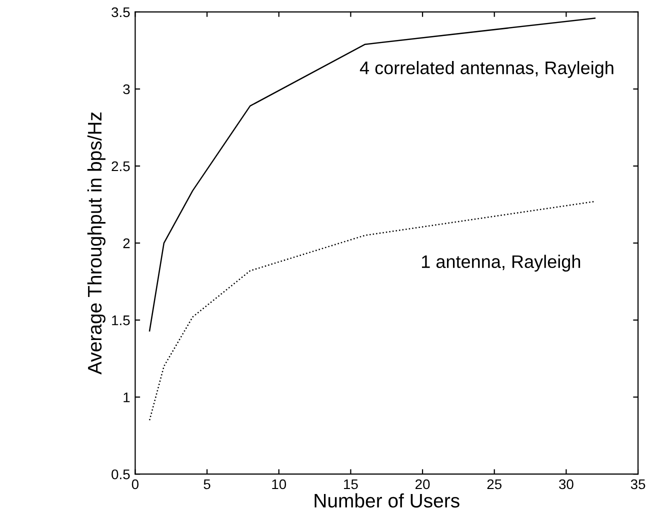 The height and width of the screenshot is (521, 666). Describe the element at coordinates (501, 263) in the screenshot. I see `series-label: 1 antenna, Rayleigh` at that location.